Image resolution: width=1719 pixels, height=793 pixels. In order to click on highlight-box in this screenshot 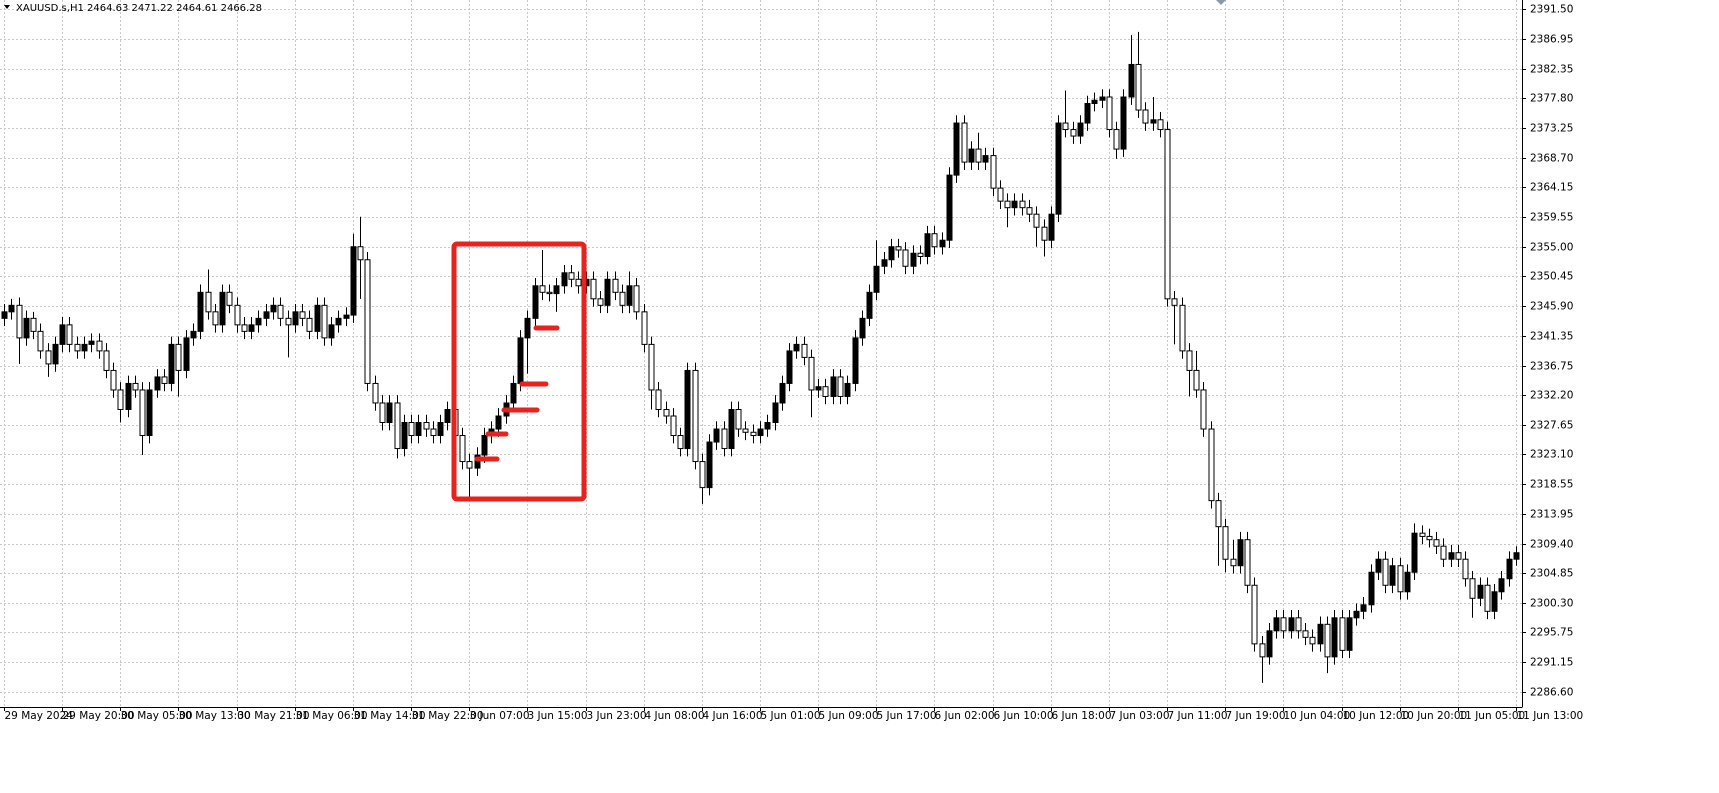, I will do `click(519, 371)`.